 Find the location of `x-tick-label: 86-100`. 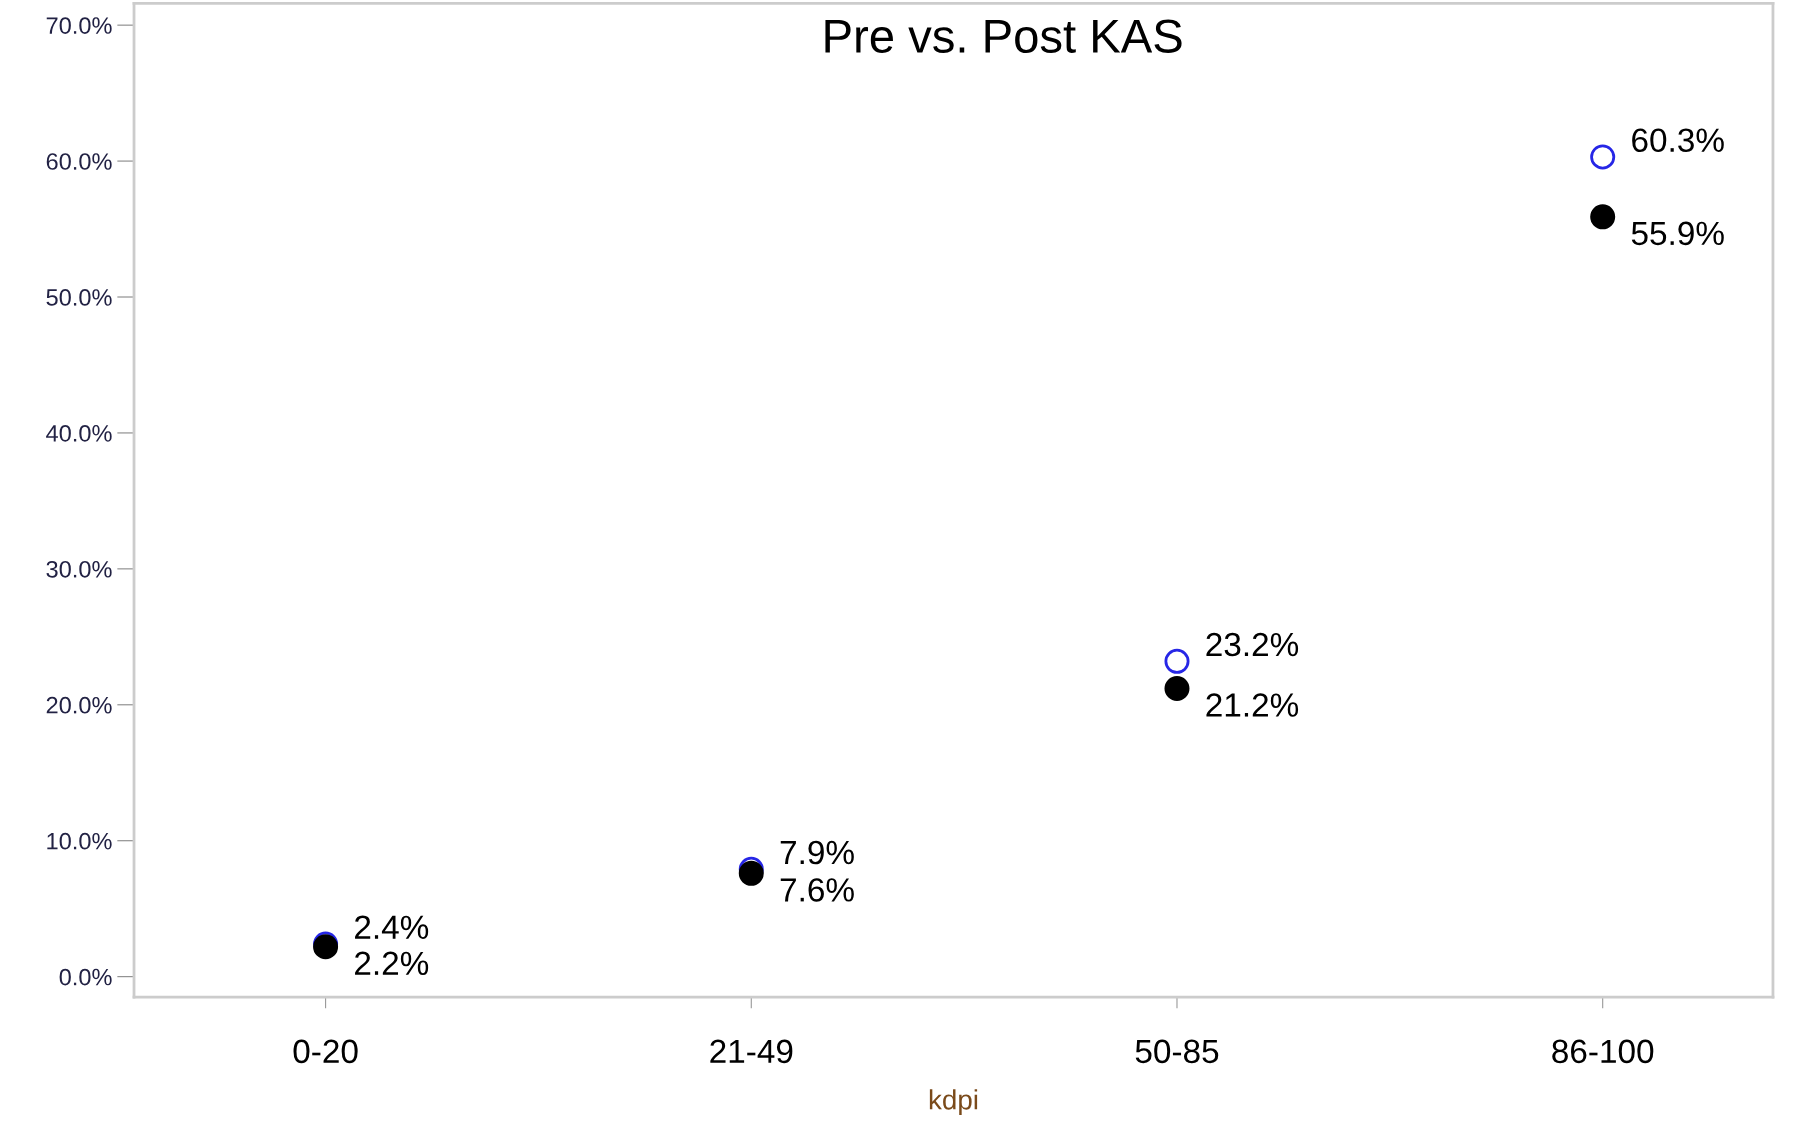

x-tick-label: 86-100 is located at coordinates (1603, 1051).